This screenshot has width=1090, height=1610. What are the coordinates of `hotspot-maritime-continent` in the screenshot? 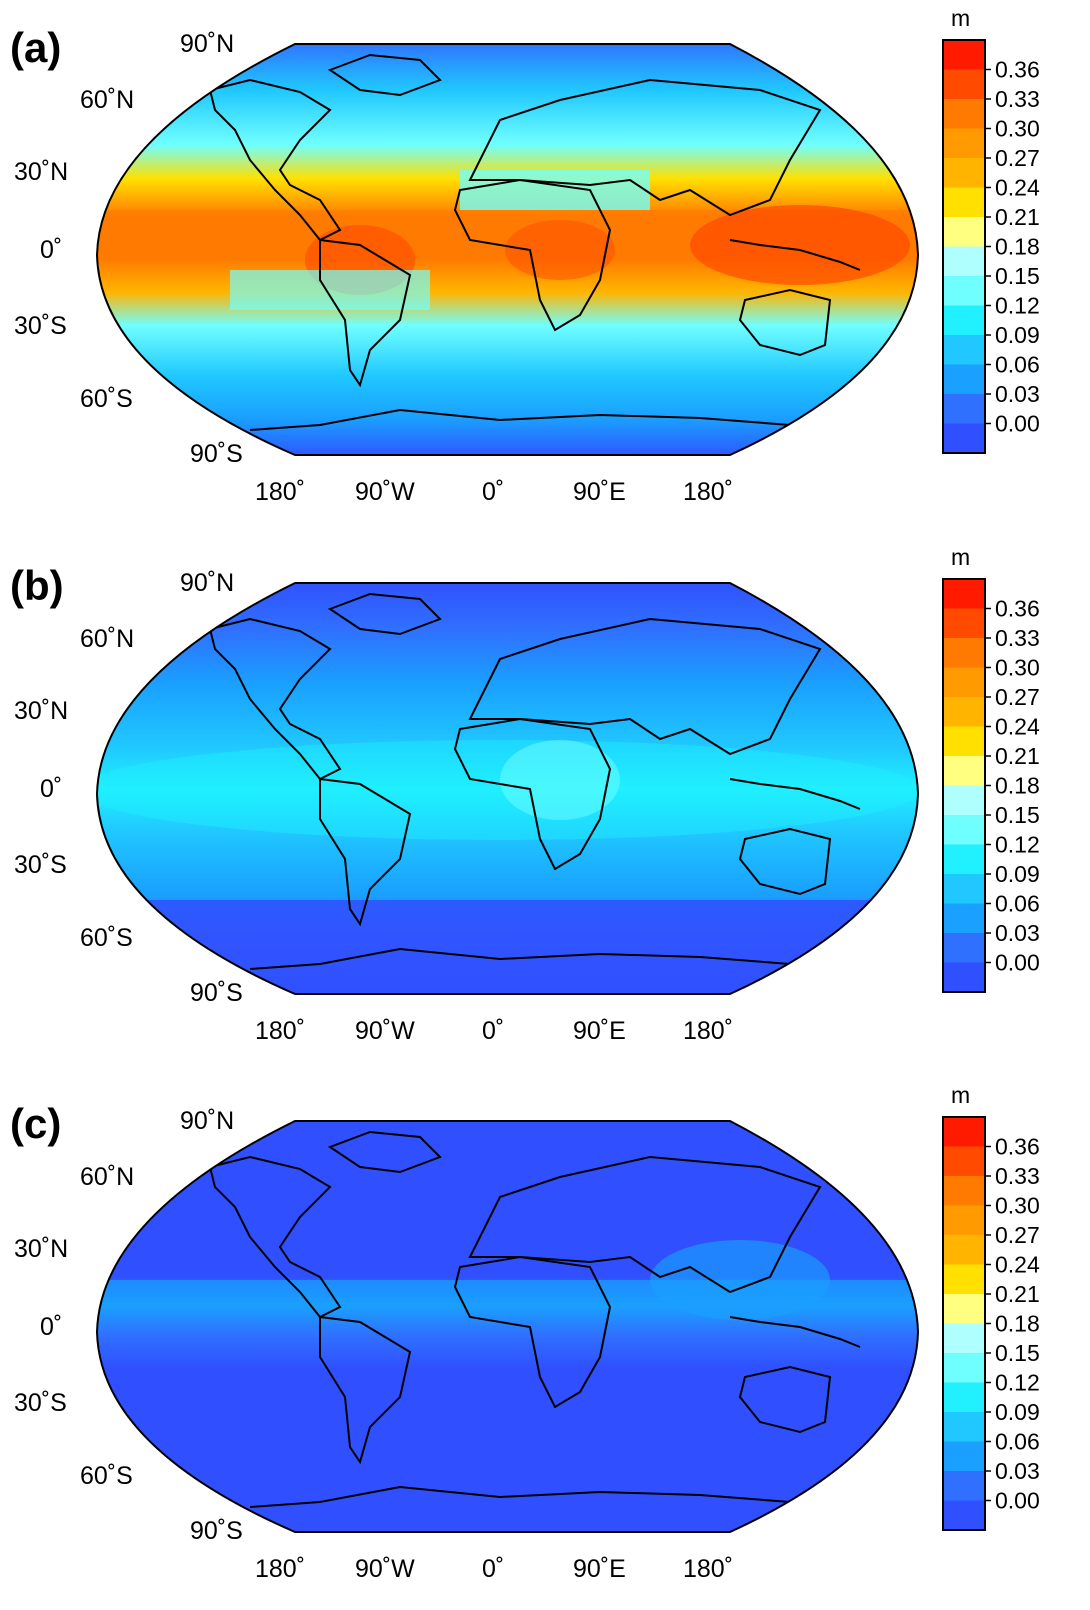 It's located at (800, 245).